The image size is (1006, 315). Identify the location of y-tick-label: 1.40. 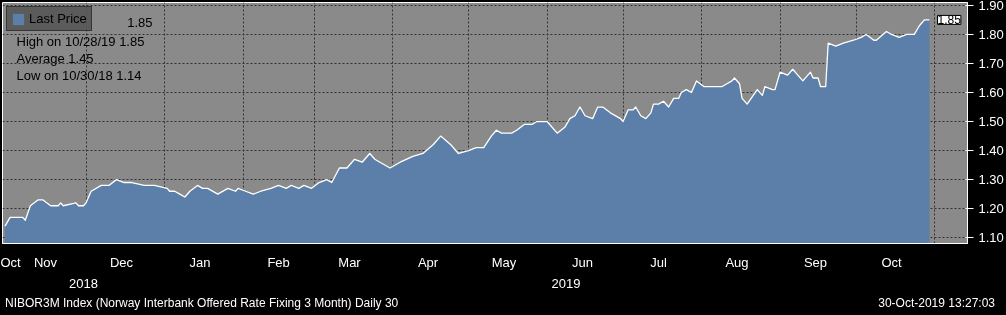
(991, 151).